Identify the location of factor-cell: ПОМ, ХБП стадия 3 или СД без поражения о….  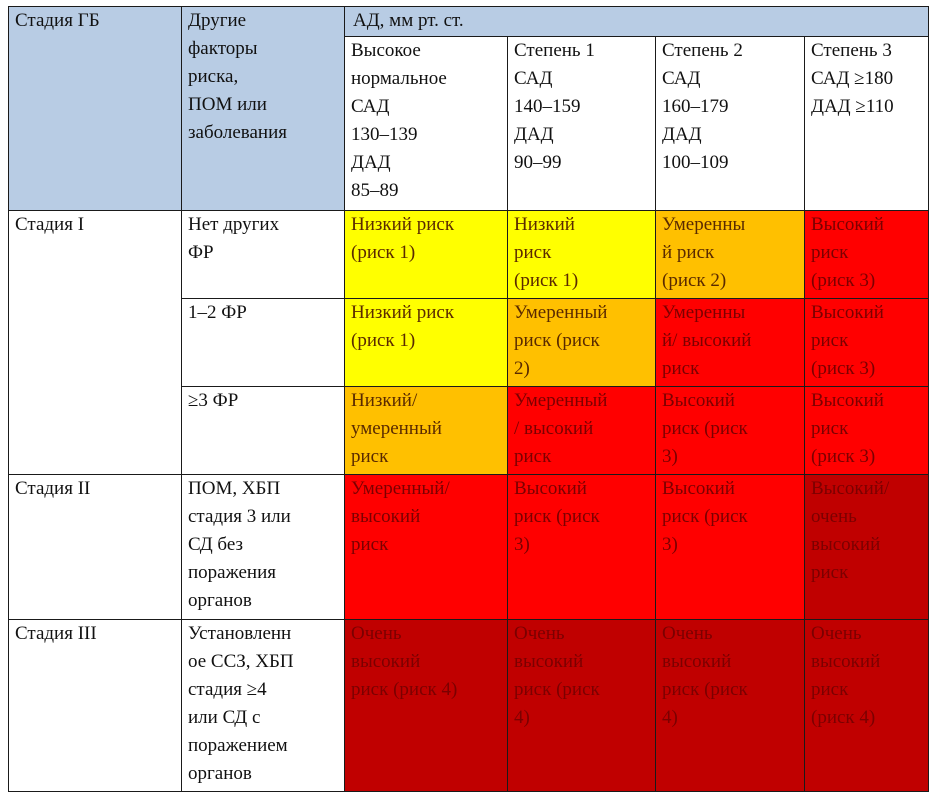
(263, 547).